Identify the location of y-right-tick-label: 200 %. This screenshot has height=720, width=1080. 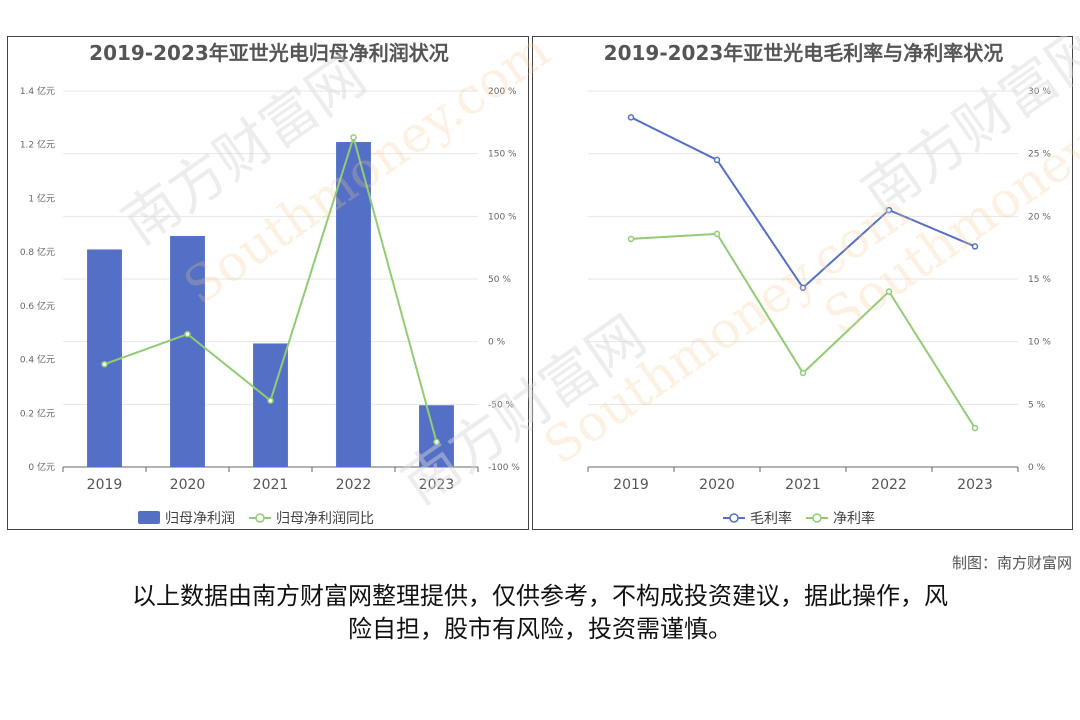
(502, 92).